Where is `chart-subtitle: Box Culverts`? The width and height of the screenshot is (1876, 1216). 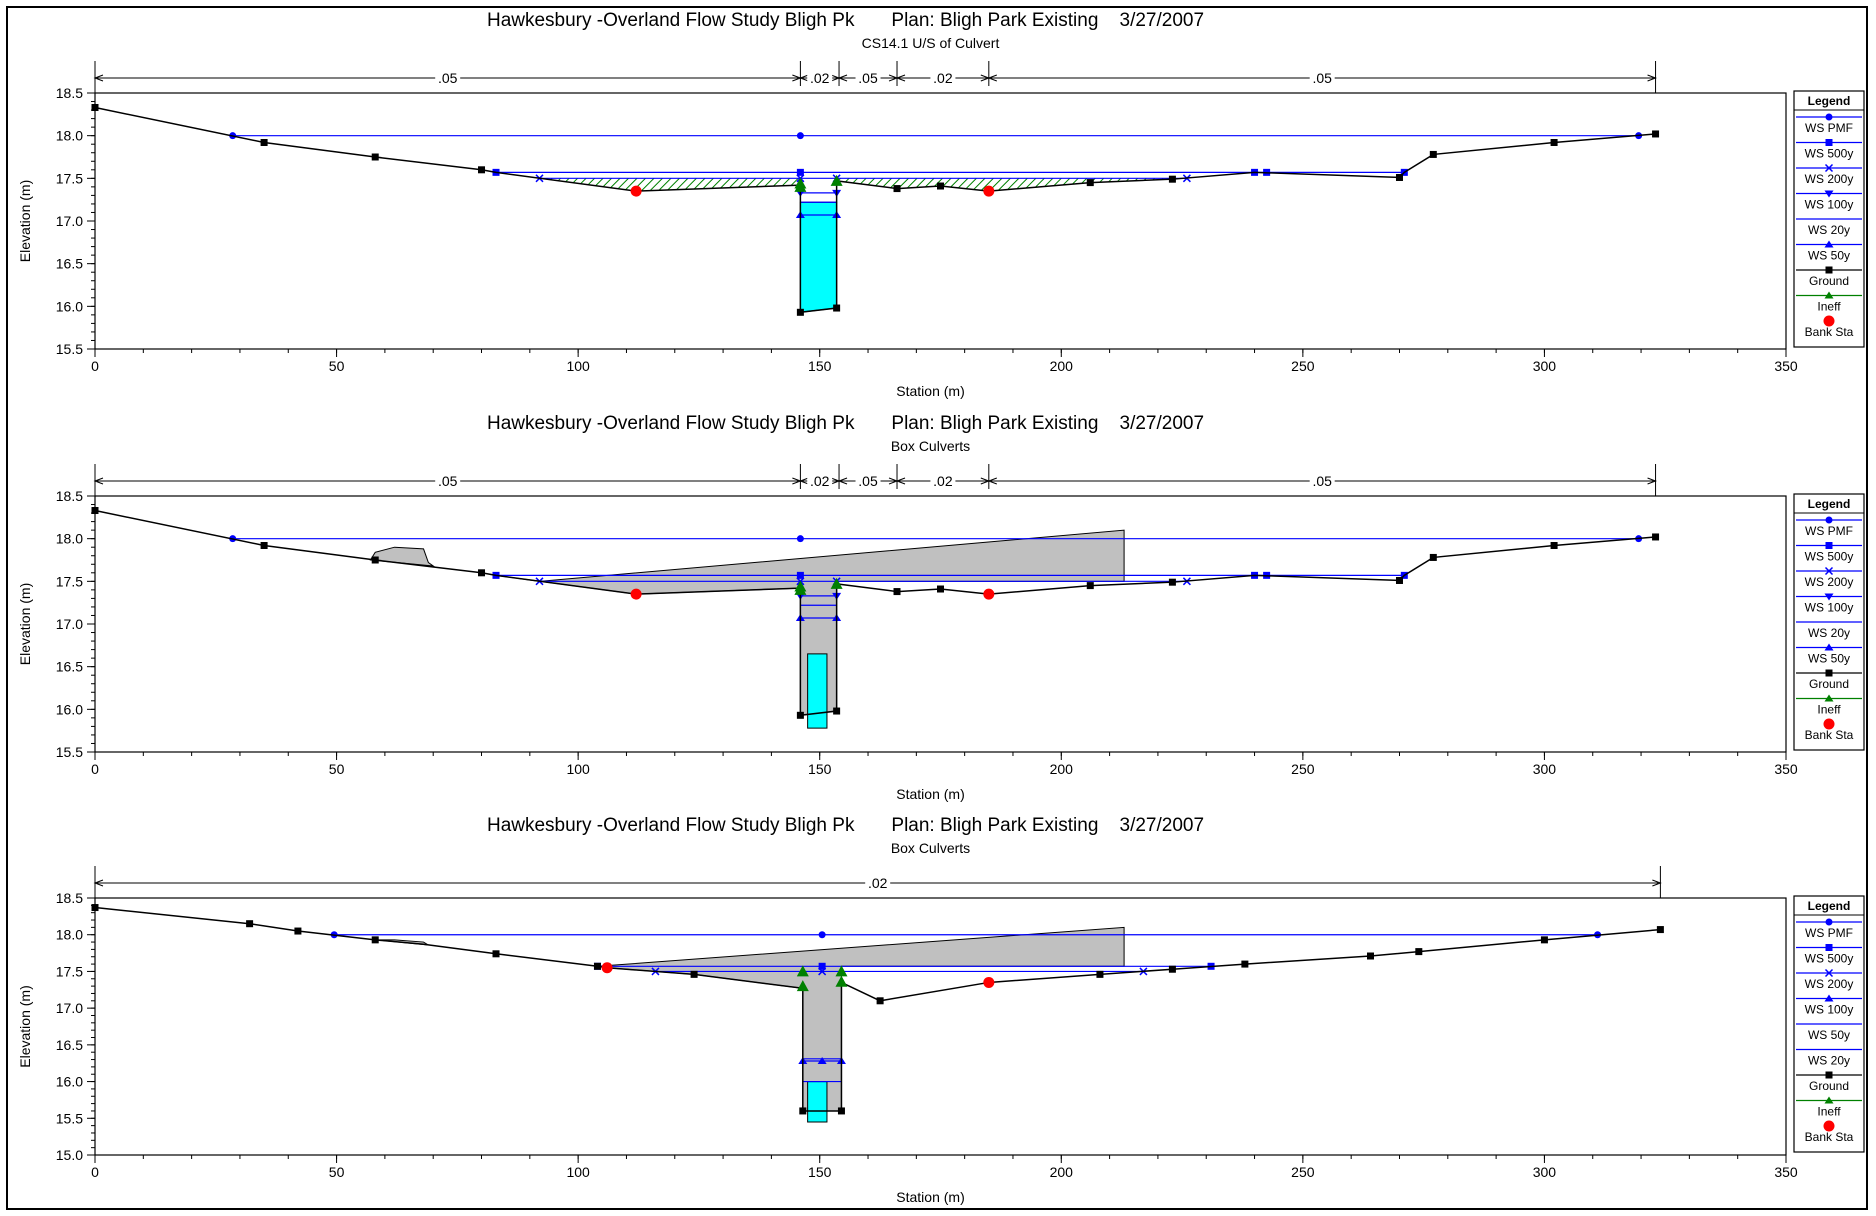
chart-subtitle: Box Culverts is located at coordinates (930, 446).